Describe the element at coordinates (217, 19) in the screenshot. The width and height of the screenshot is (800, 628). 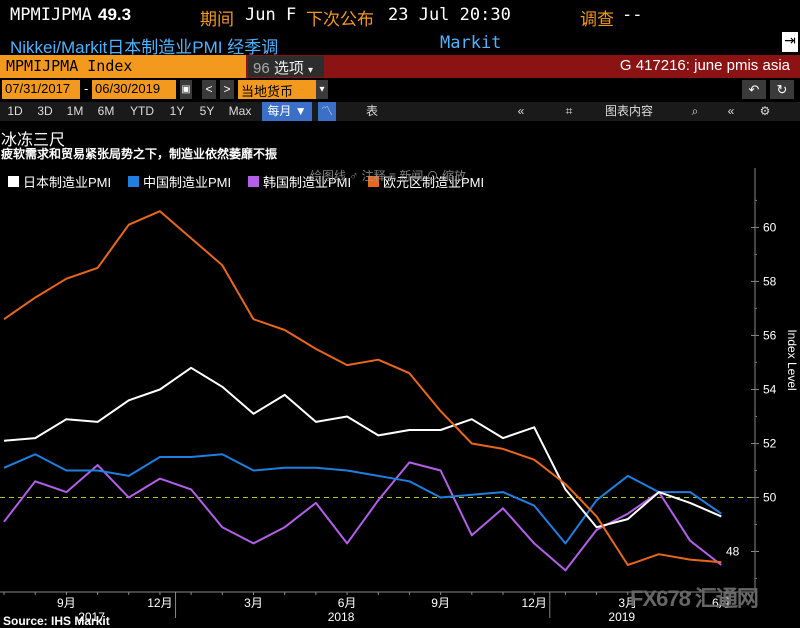
I see `header-period-label: 期间` at that location.